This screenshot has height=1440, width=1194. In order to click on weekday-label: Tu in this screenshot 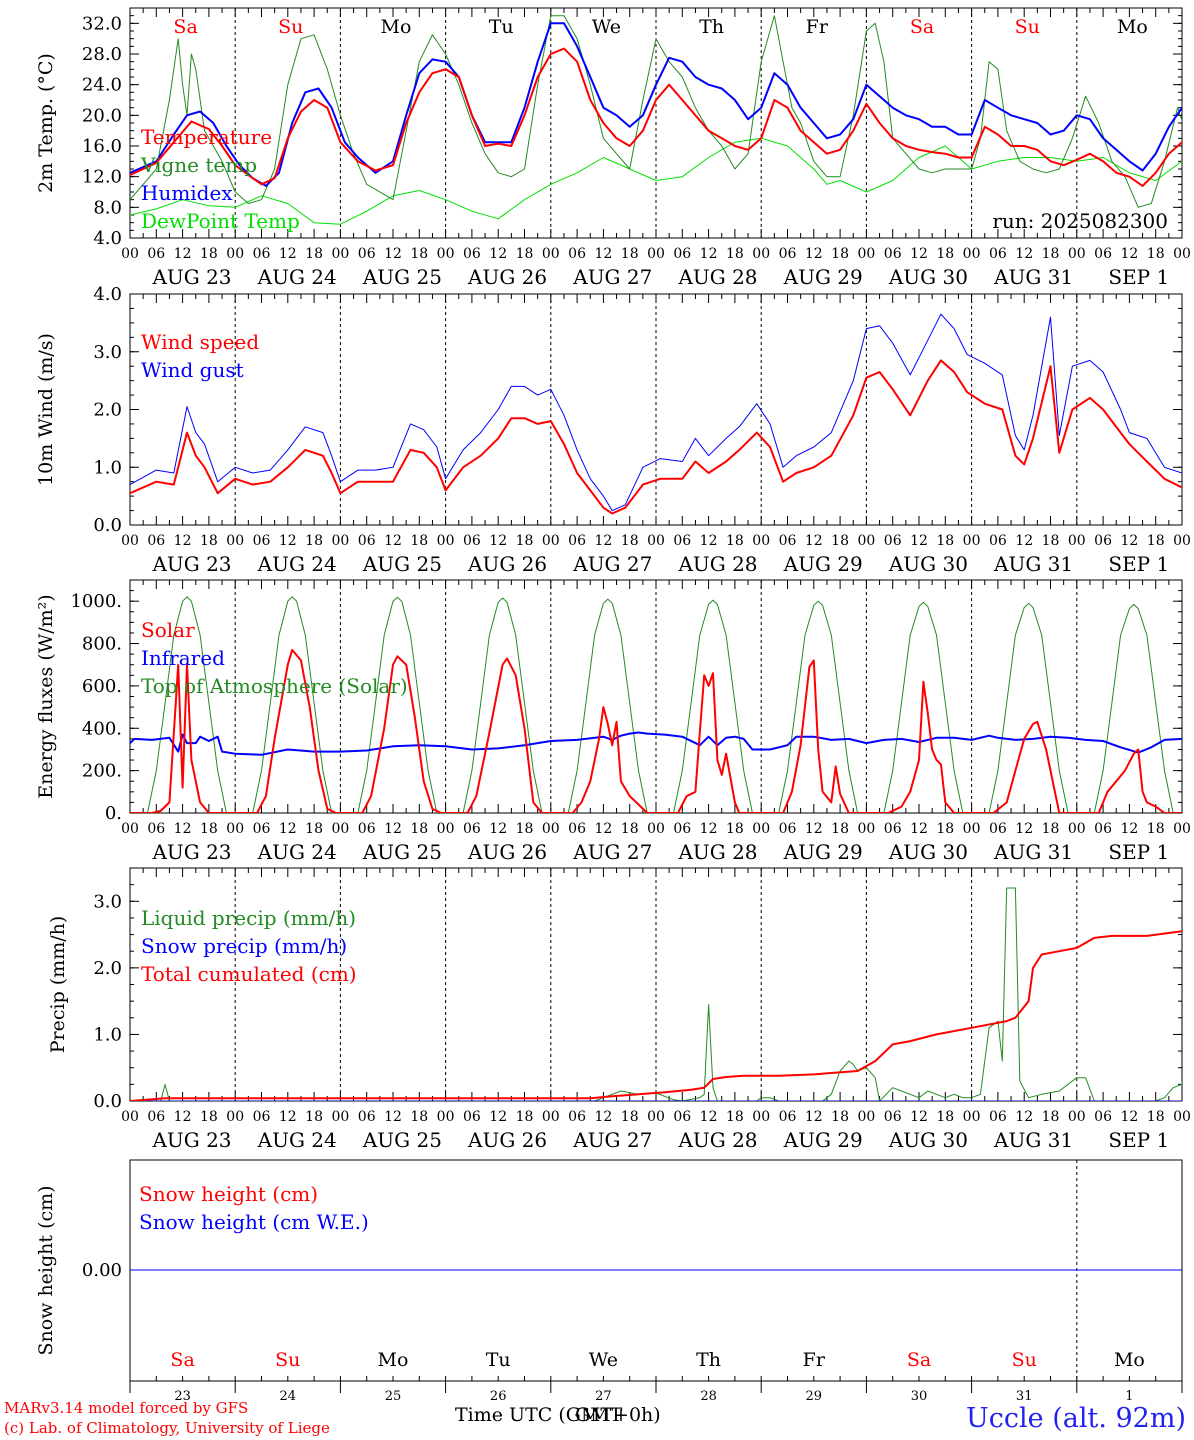, I will do `click(501, 27)`.